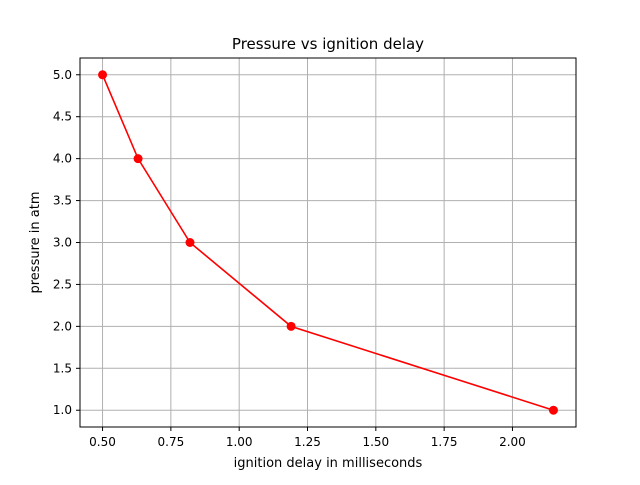 The height and width of the screenshot is (485, 640). Describe the element at coordinates (328, 44) in the screenshot. I see `chart-title: Pressure vs ignition delay` at that location.